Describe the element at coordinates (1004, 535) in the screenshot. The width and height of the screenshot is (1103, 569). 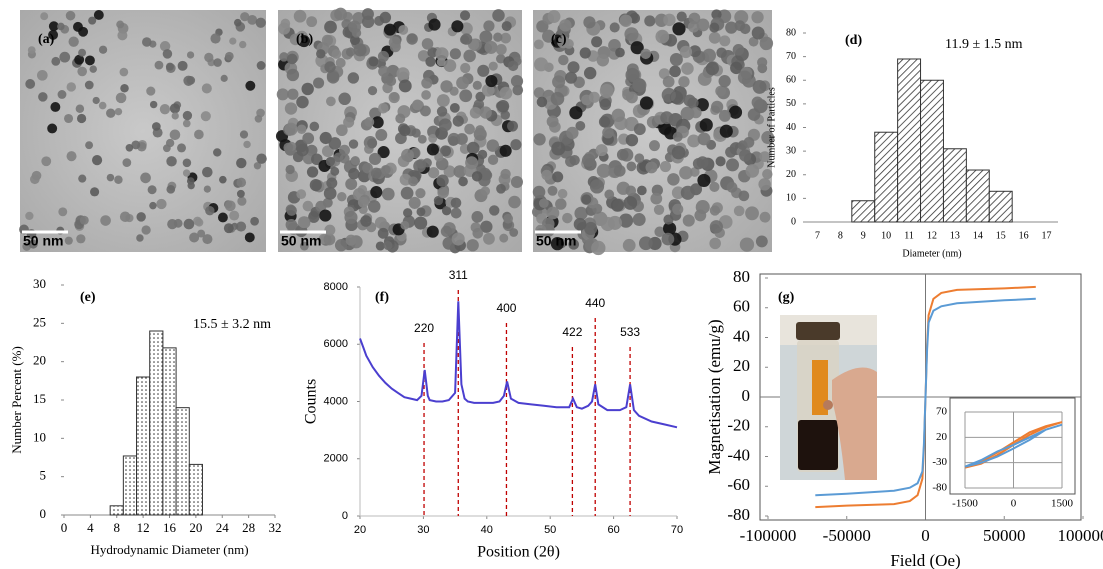
I see `x-tick-label: 50000` at that location.